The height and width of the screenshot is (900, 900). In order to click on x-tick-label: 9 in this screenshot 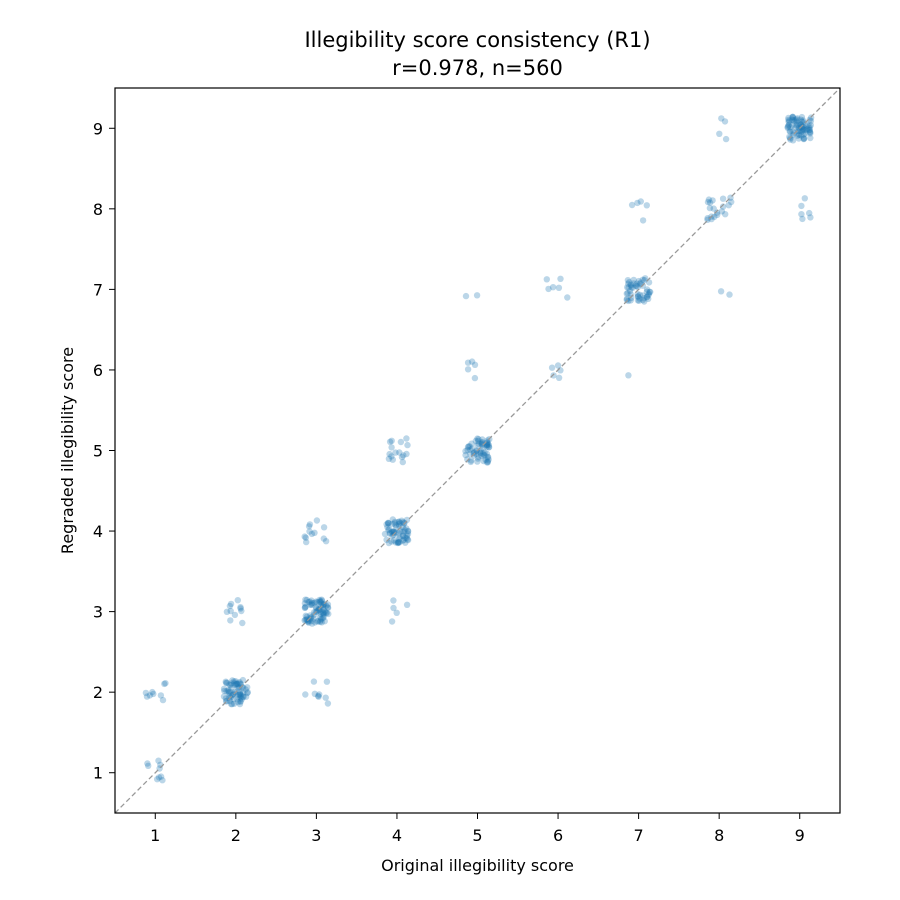, I will do `click(800, 835)`.